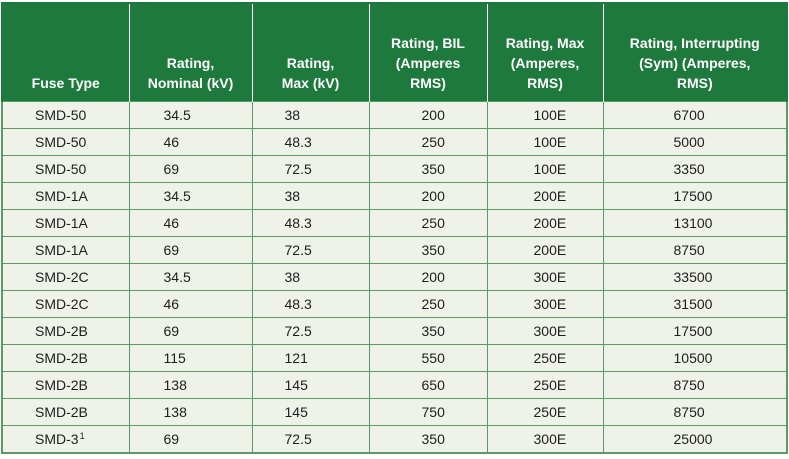 This screenshot has height=459, width=789. What do you see at coordinates (190, 358) in the screenshot?
I see `cell-rating-nominal: 115` at bounding box center [190, 358].